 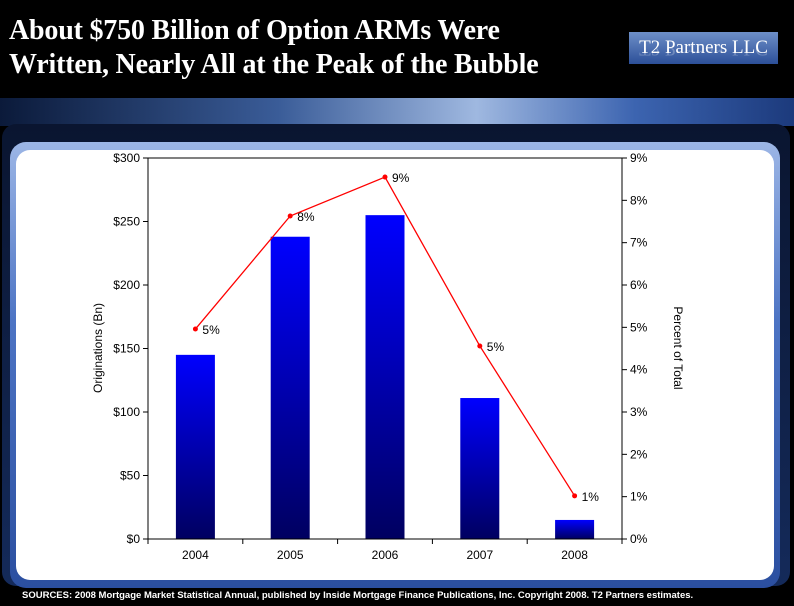 What do you see at coordinates (126, 349) in the screenshot?
I see `y-tick-label: $150` at bounding box center [126, 349].